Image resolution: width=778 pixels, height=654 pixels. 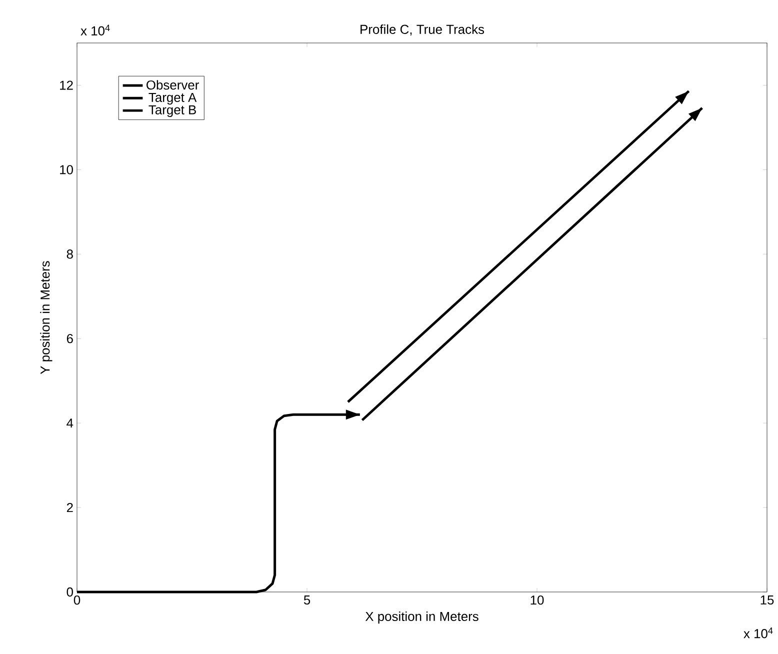 What do you see at coordinates (172, 85) in the screenshot?
I see `legend-label: Observer` at bounding box center [172, 85].